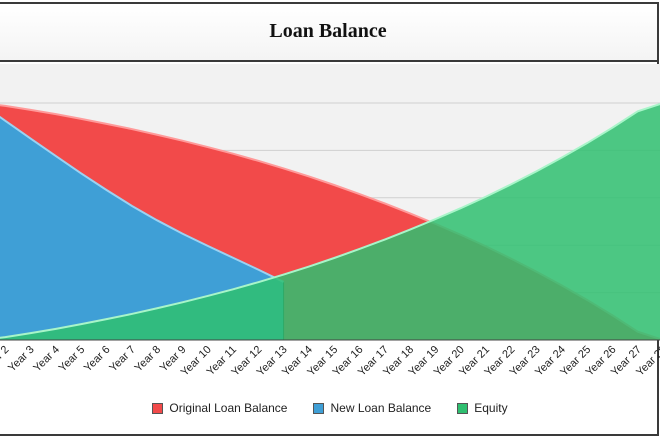  I want to click on x-tick-label: Year 6, so click(97, 359).